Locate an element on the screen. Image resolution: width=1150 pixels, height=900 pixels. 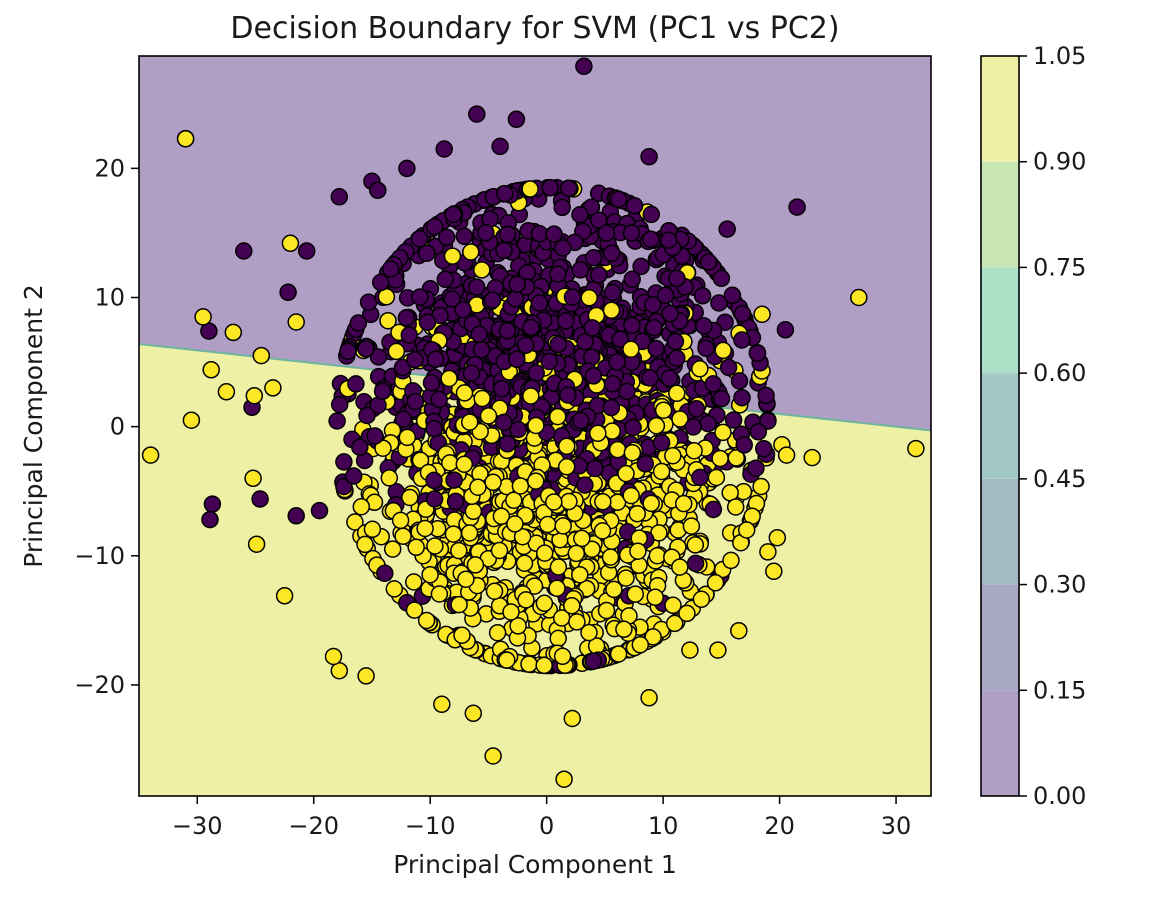
y-axis-label: Principal Component 2 is located at coordinates (33, 425).